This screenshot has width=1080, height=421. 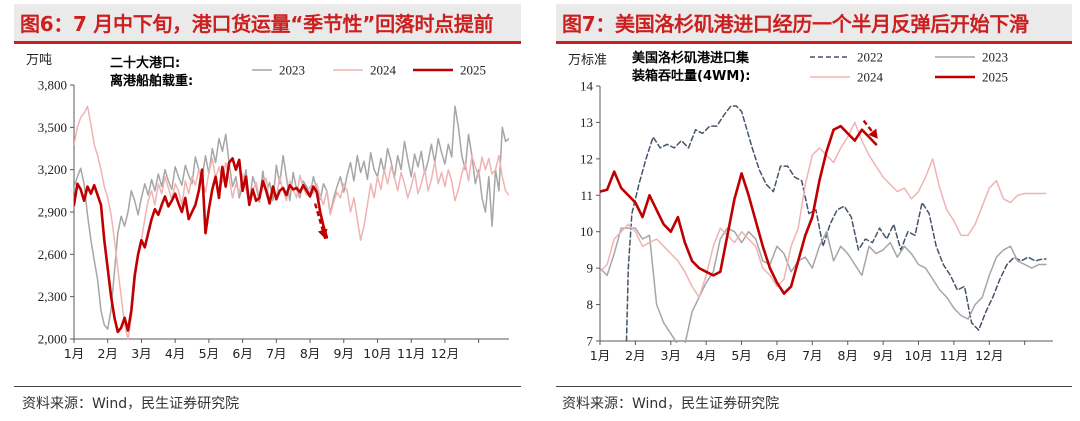 I want to click on left-chart-title: 图6：7 月中下旬，港口货运量“季节性”回落时点提前, so click(x=257, y=24).